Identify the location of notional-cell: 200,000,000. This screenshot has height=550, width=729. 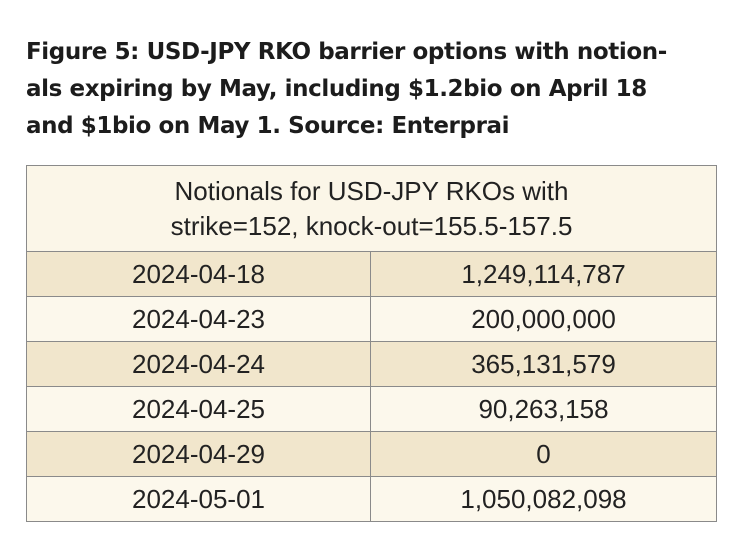
(543, 319).